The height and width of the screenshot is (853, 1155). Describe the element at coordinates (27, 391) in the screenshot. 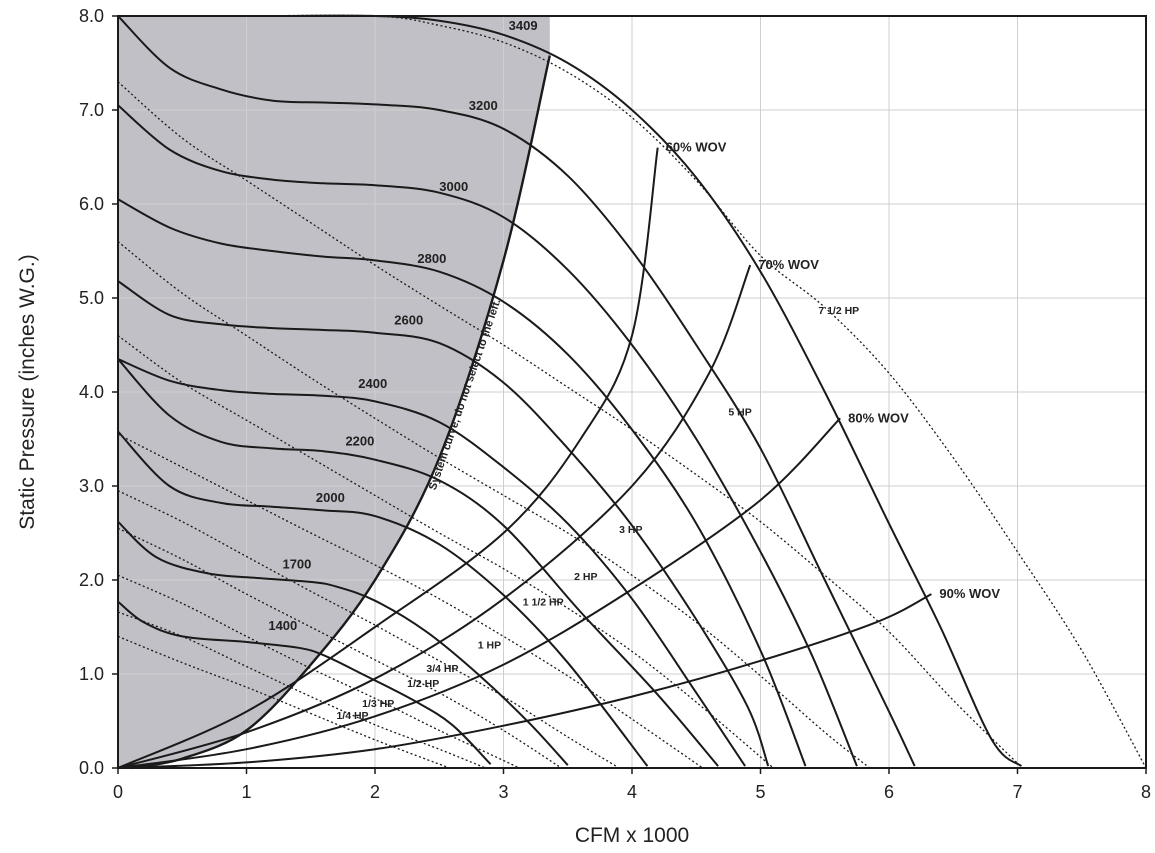

I see `y-axis-title: Static Pressure (inches W.G.)` at that location.